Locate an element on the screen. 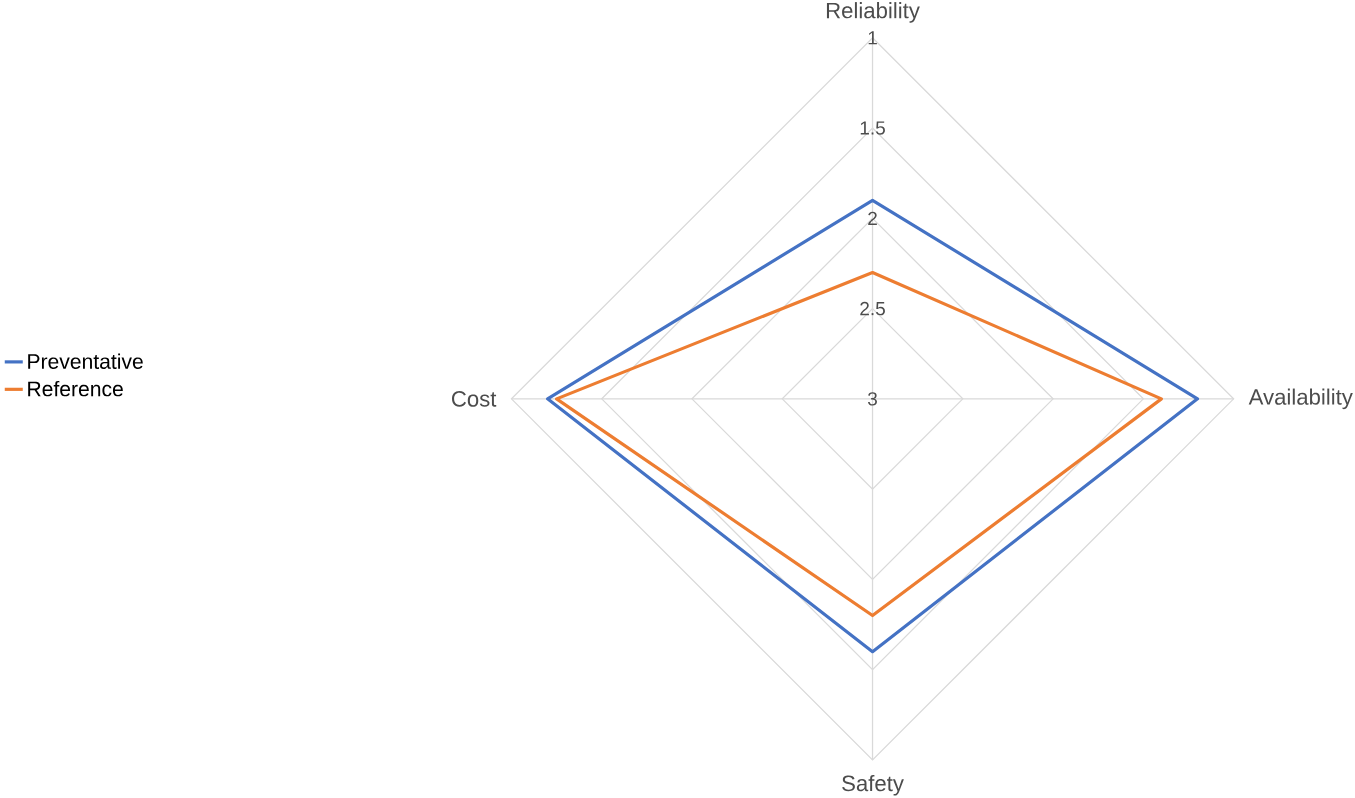 This screenshot has height=798, width=1355. spoke-label: Reliability is located at coordinates (873, 12).